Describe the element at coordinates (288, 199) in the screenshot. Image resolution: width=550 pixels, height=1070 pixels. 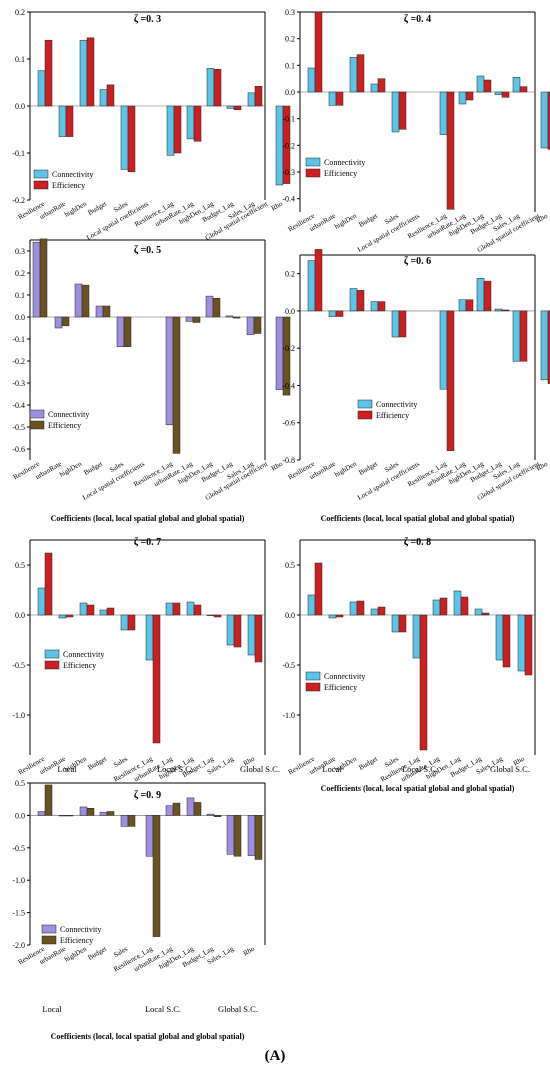
I see `y-tick-label: -0.4` at that location.